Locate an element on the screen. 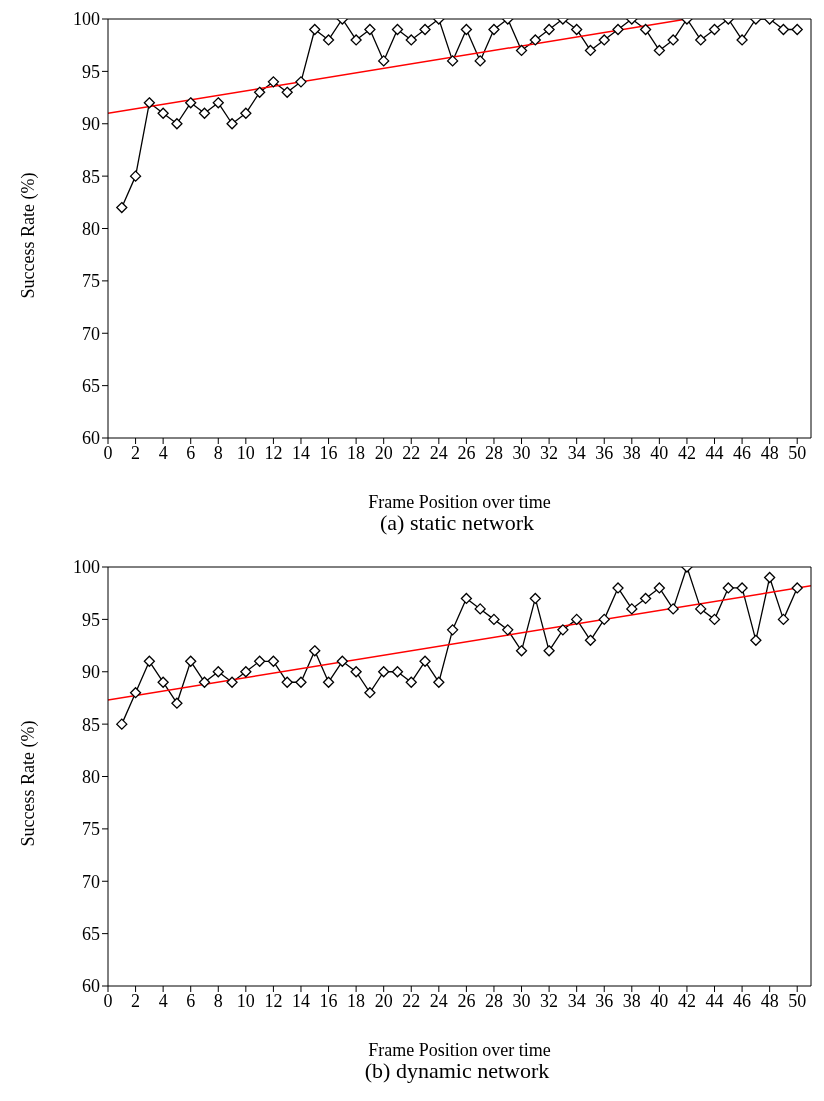 The height and width of the screenshot is (1101, 824). x-tick-label: 16 is located at coordinates (328, 452).